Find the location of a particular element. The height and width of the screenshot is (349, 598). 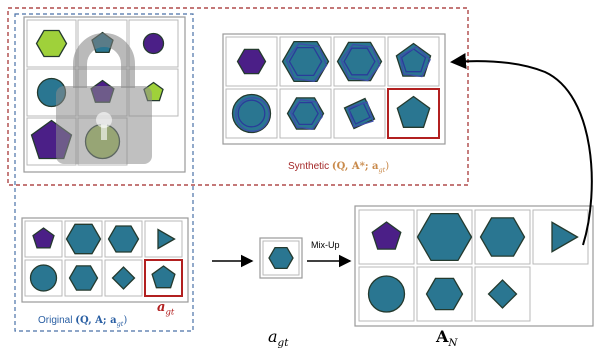

circle-inner-outline-shape is located at coordinates (251, 113).